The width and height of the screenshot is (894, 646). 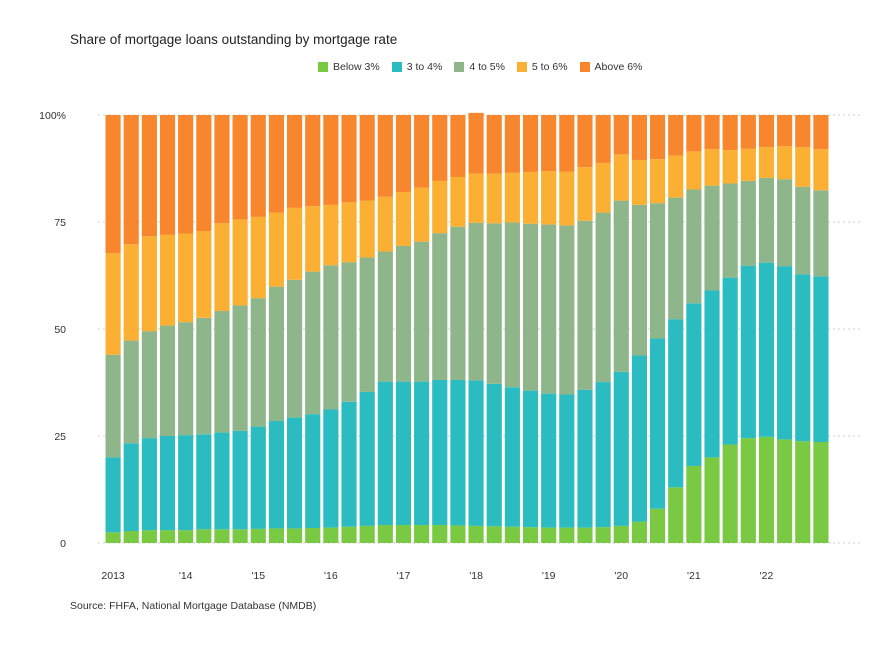 I want to click on x-tick-label: '15, so click(x=258, y=576).